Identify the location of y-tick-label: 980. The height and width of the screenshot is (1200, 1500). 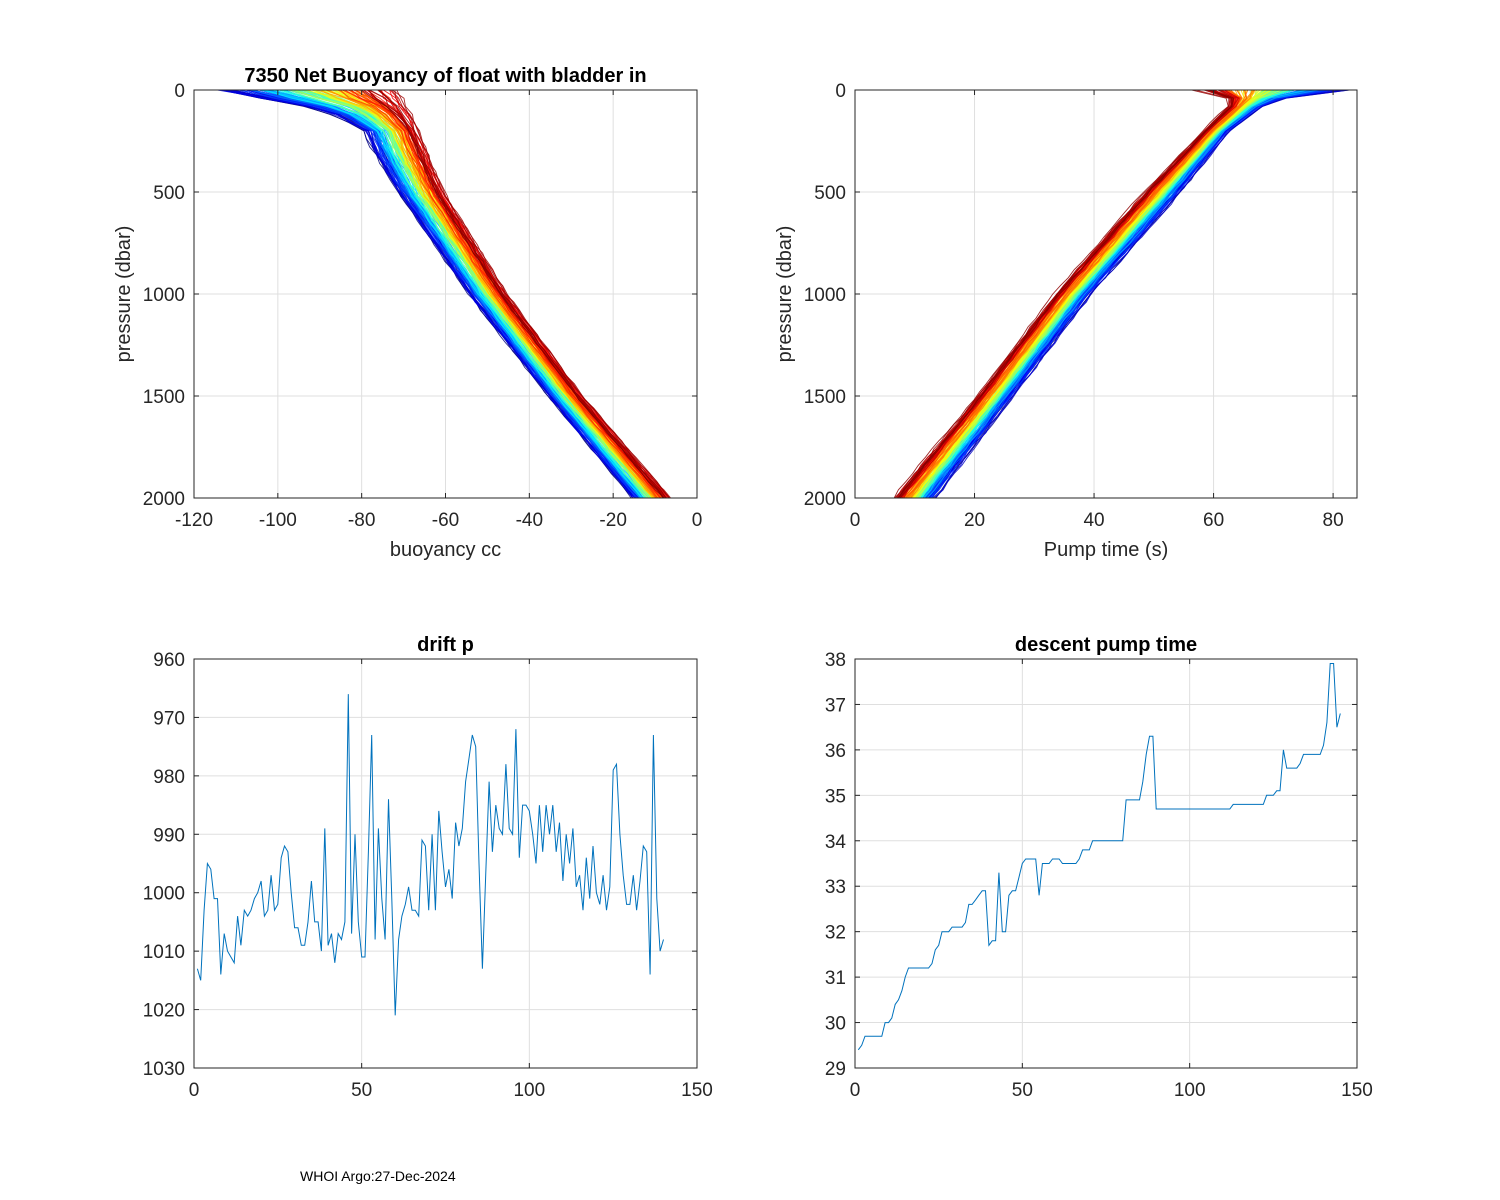
(169, 777).